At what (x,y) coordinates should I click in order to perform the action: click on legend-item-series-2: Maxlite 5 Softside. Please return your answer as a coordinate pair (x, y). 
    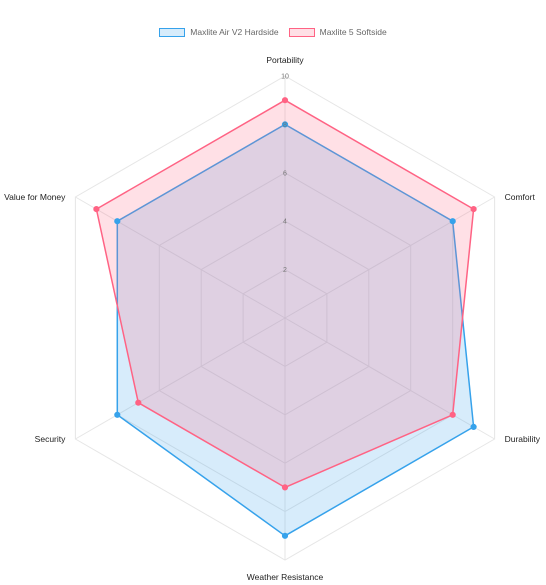
    Looking at the image, I should click on (337, 32).